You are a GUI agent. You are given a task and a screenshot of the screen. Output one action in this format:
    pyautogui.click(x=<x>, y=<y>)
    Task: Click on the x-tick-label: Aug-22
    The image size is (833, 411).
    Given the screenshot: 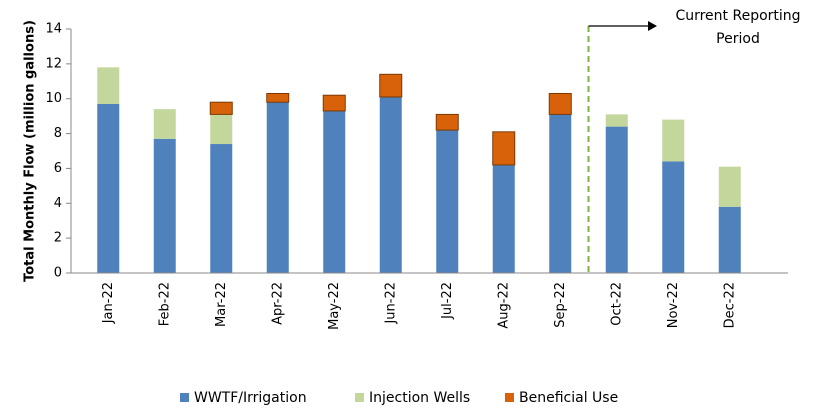 What is the action you would take?
    pyautogui.click(x=503, y=305)
    